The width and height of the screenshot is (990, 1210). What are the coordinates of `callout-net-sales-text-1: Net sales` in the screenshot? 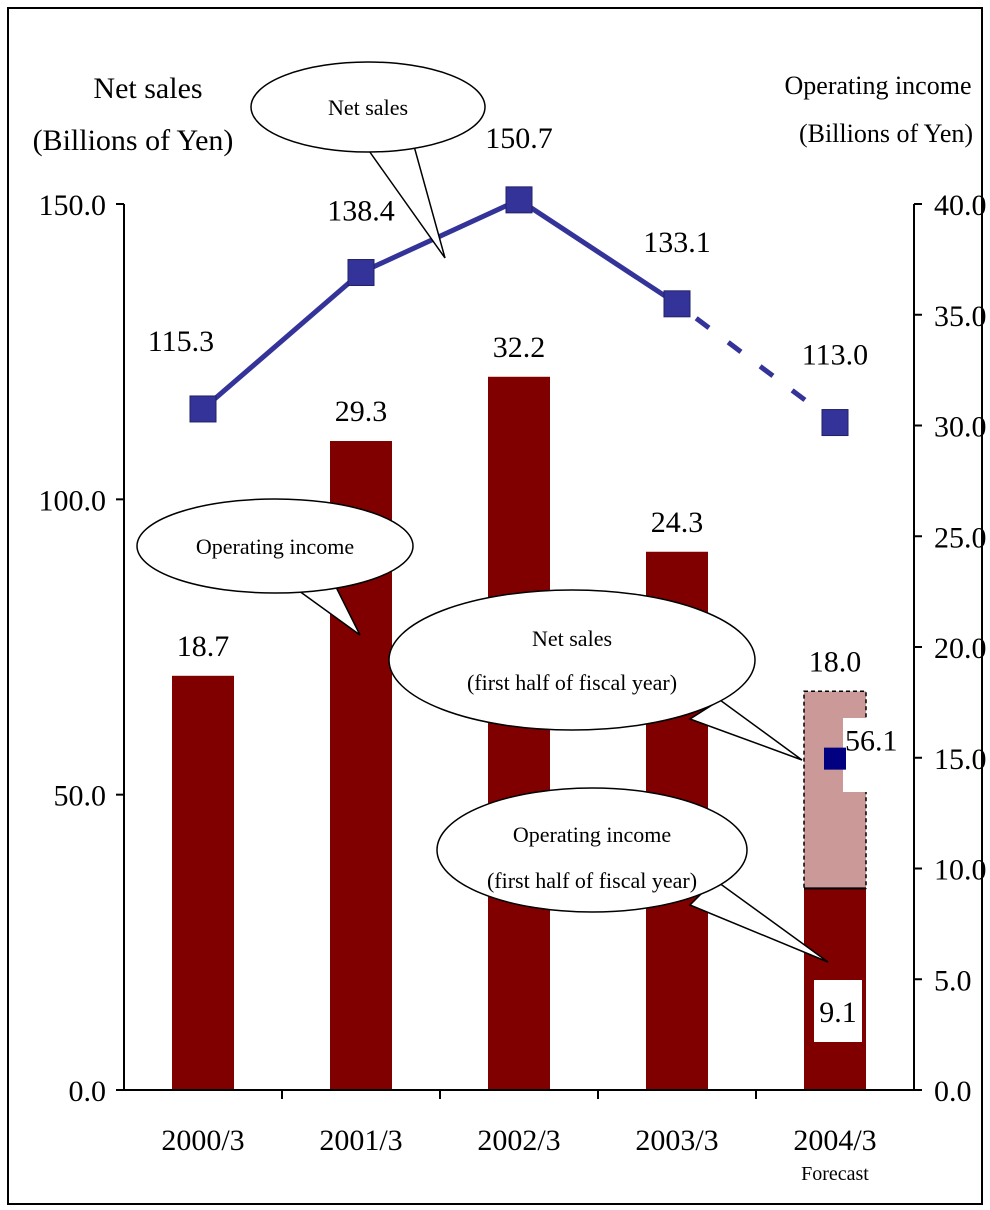 It's located at (368, 107).